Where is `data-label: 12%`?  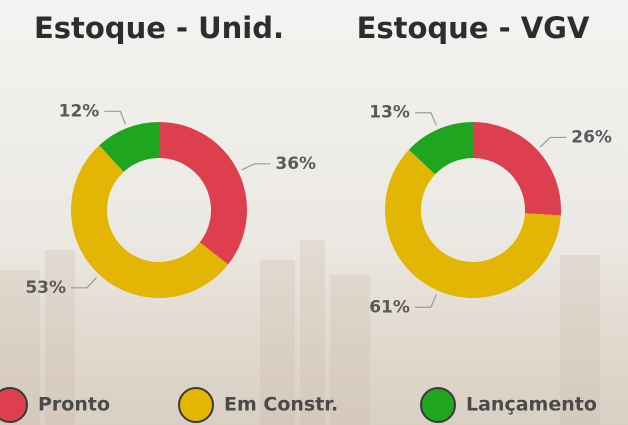 data-label: 12% is located at coordinates (79, 111).